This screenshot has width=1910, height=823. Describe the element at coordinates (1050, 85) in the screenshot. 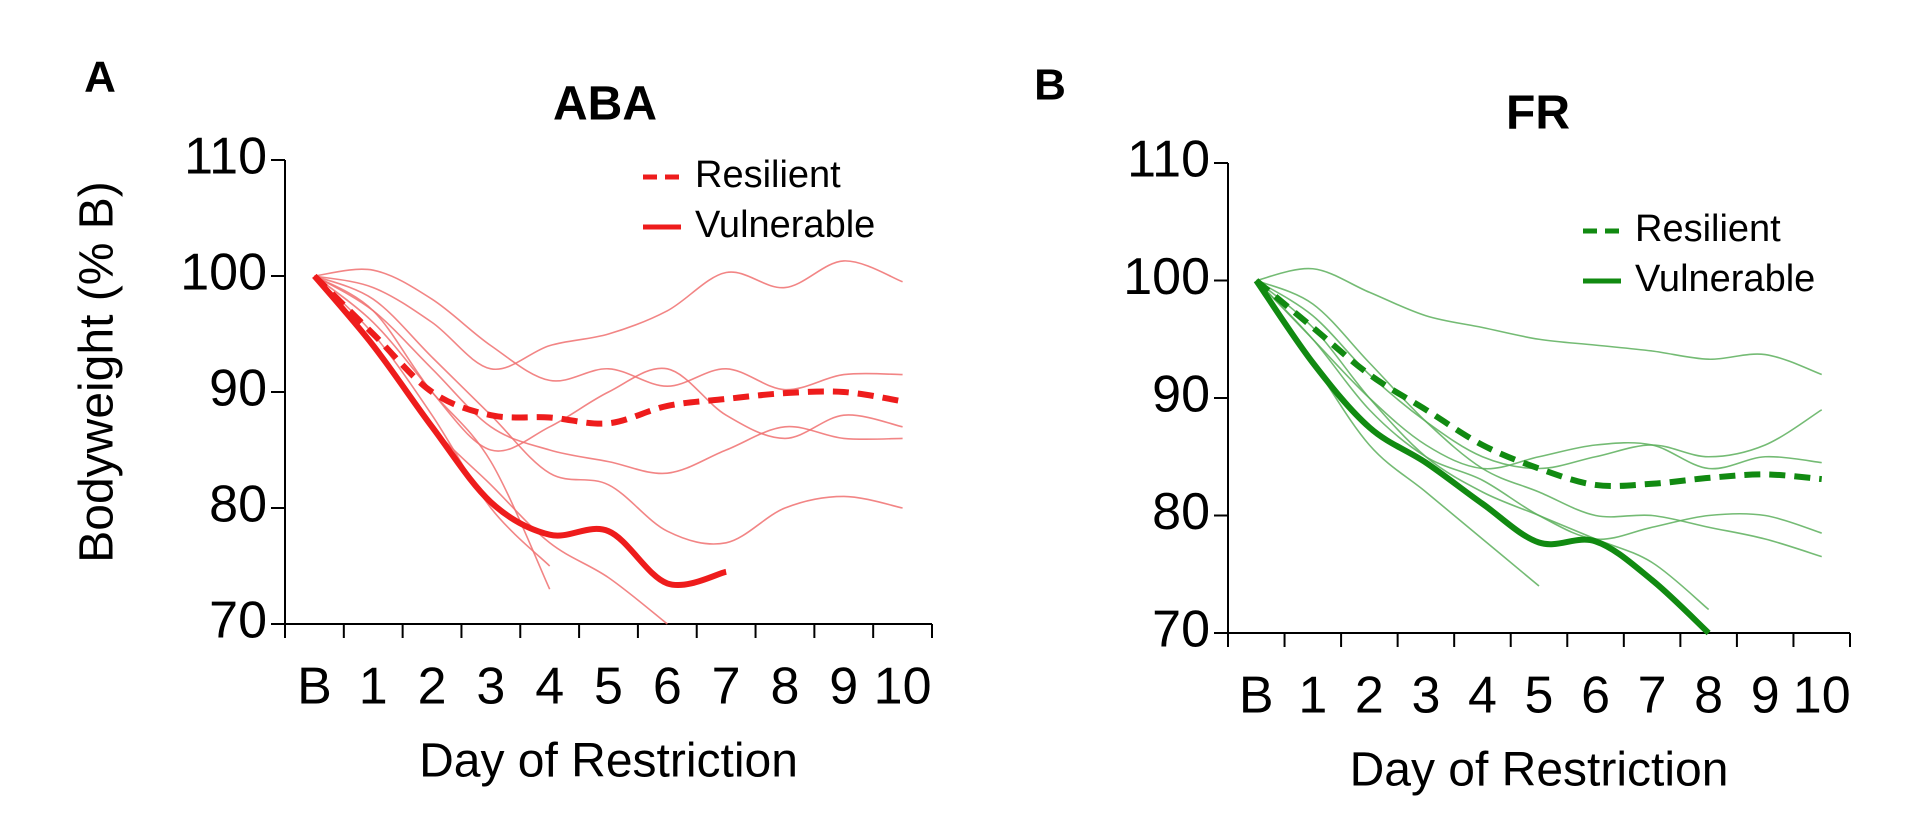

I see `panel-label: B` at that location.